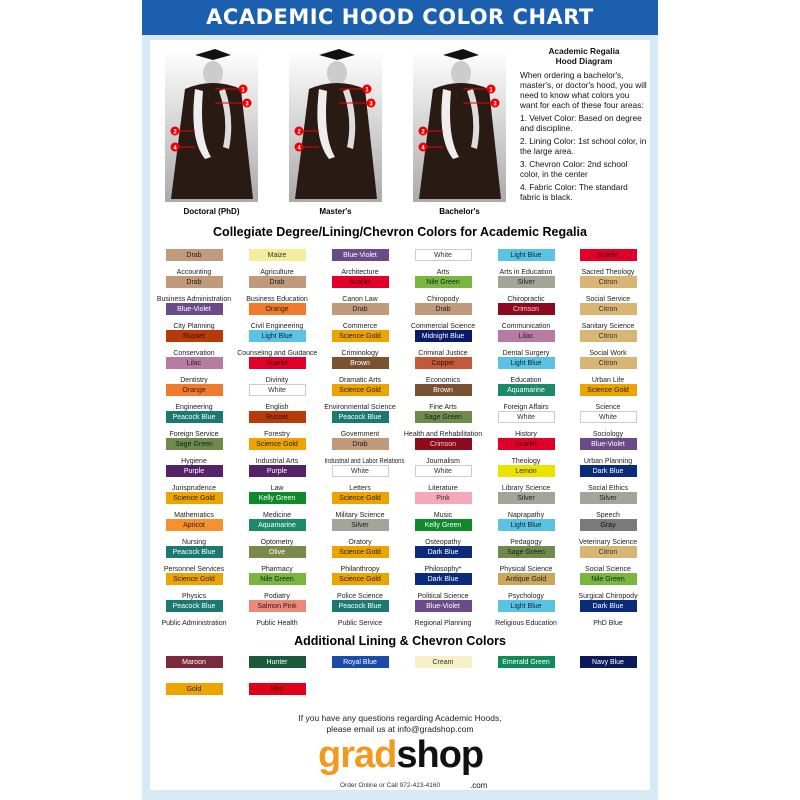  Describe the element at coordinates (443, 426) in the screenshot. I see `color-entry: Sage Green Health and Rehabilitation` at that location.